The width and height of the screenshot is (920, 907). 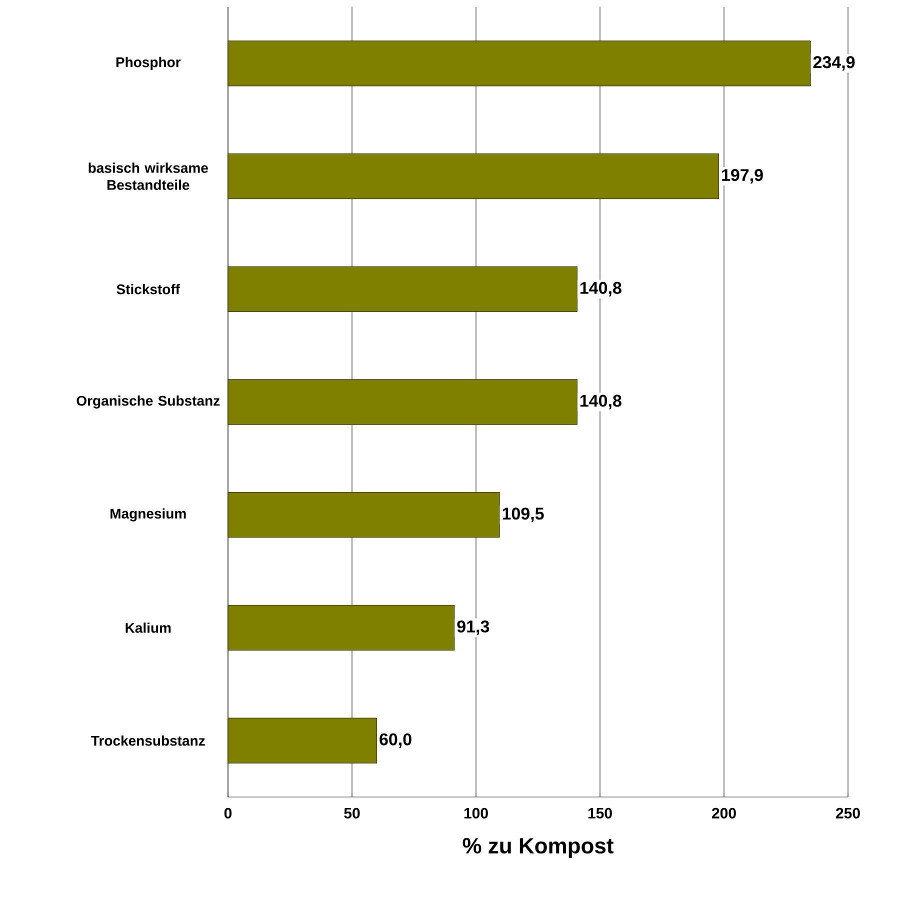 What do you see at coordinates (724, 813) in the screenshot?
I see `x-tick-label: 200` at bounding box center [724, 813].